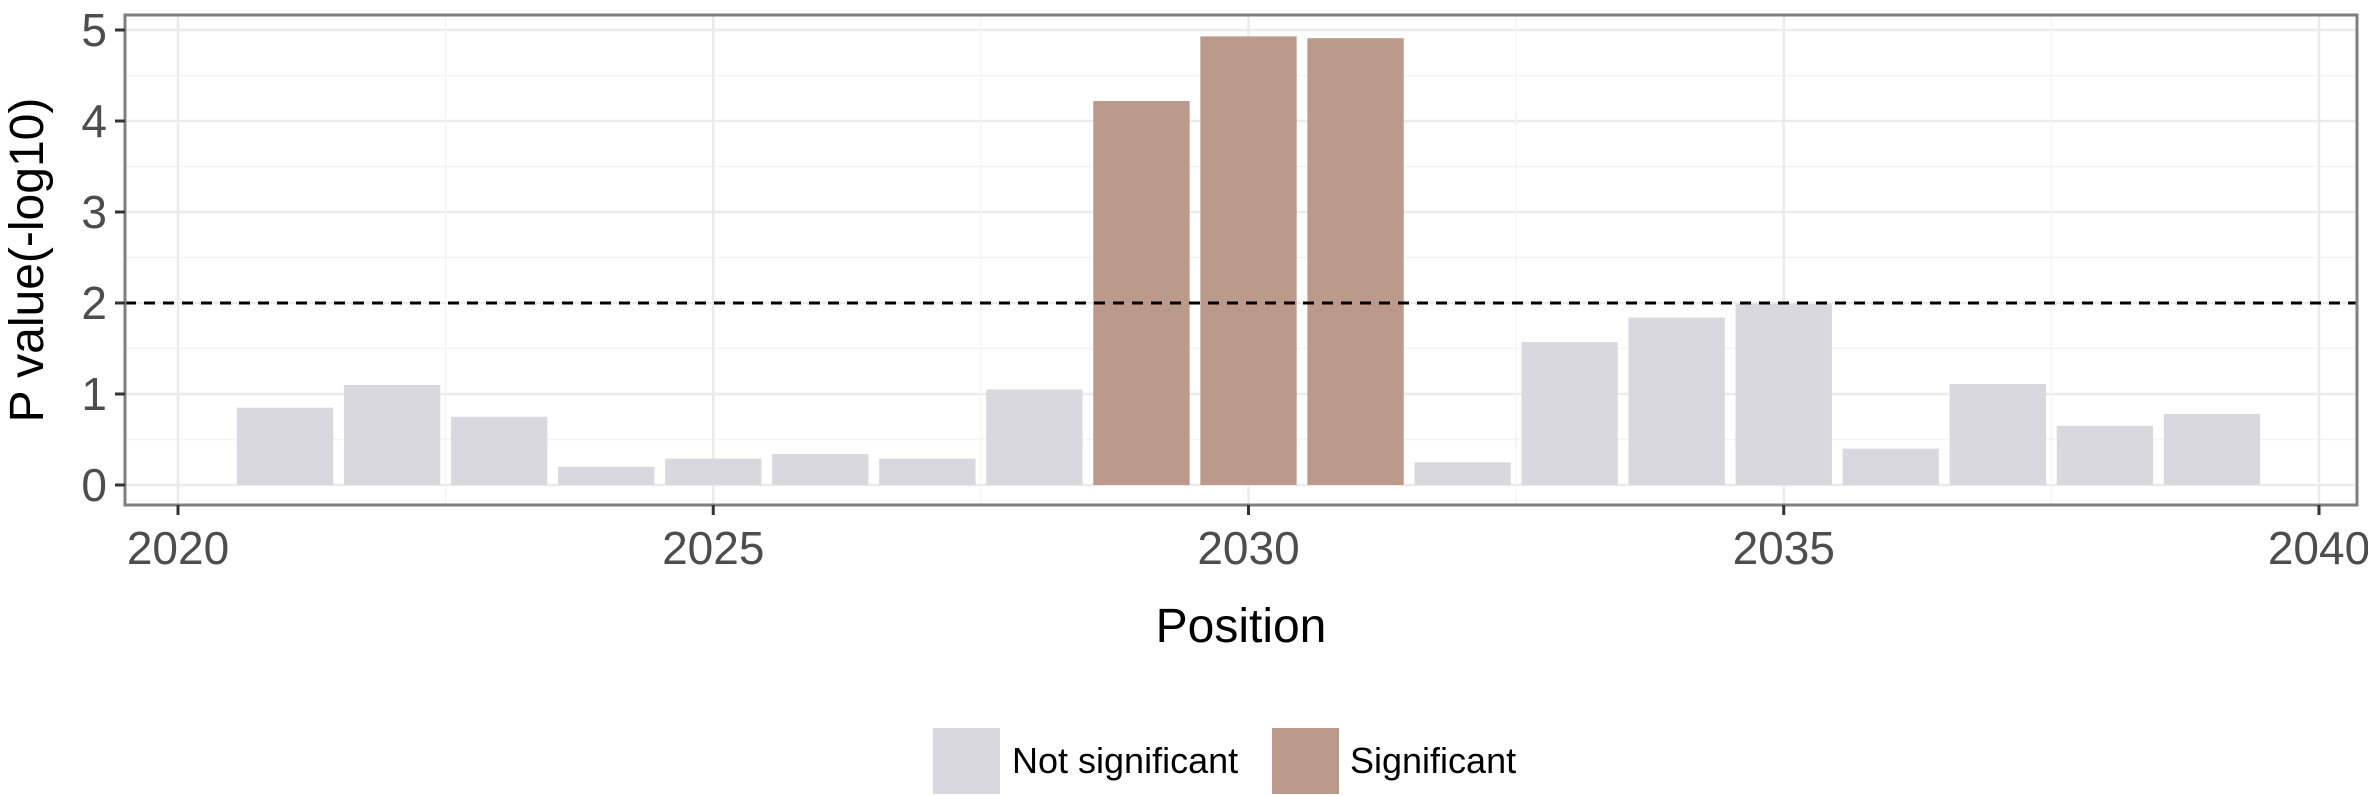 The height and width of the screenshot is (796, 2368). Describe the element at coordinates (713, 548) in the screenshot. I see `x-tick-label: 2025` at that location.